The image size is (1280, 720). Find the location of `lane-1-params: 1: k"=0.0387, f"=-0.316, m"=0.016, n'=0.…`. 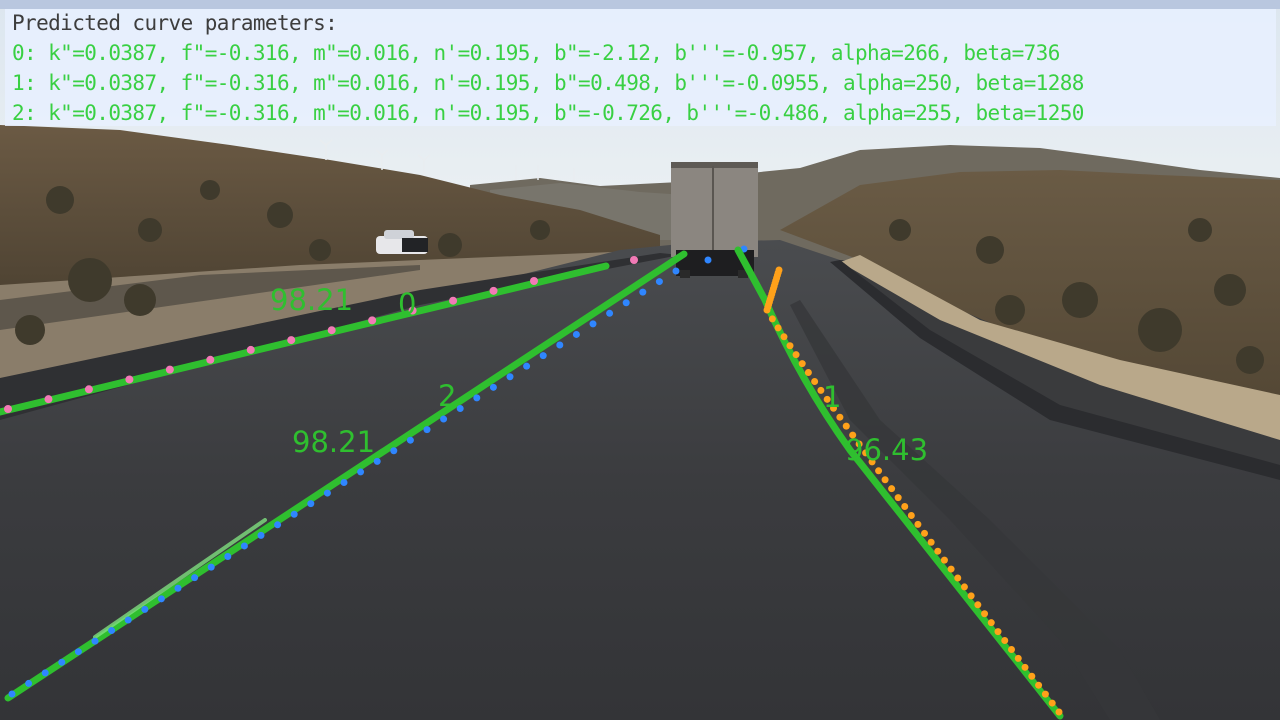

lane-1-params: 1: k"=0.0387, f"=-0.316, m"=0.016, n'=0.… is located at coordinates (548, 83).